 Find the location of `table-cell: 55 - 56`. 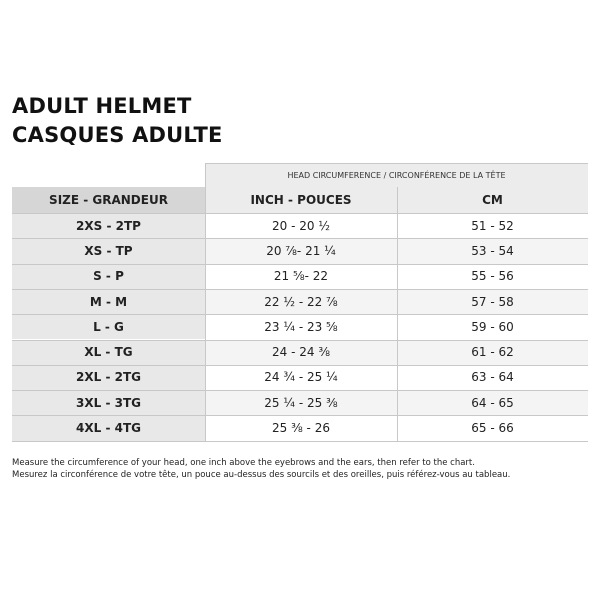

table-cell: 55 - 56 is located at coordinates (492, 276).